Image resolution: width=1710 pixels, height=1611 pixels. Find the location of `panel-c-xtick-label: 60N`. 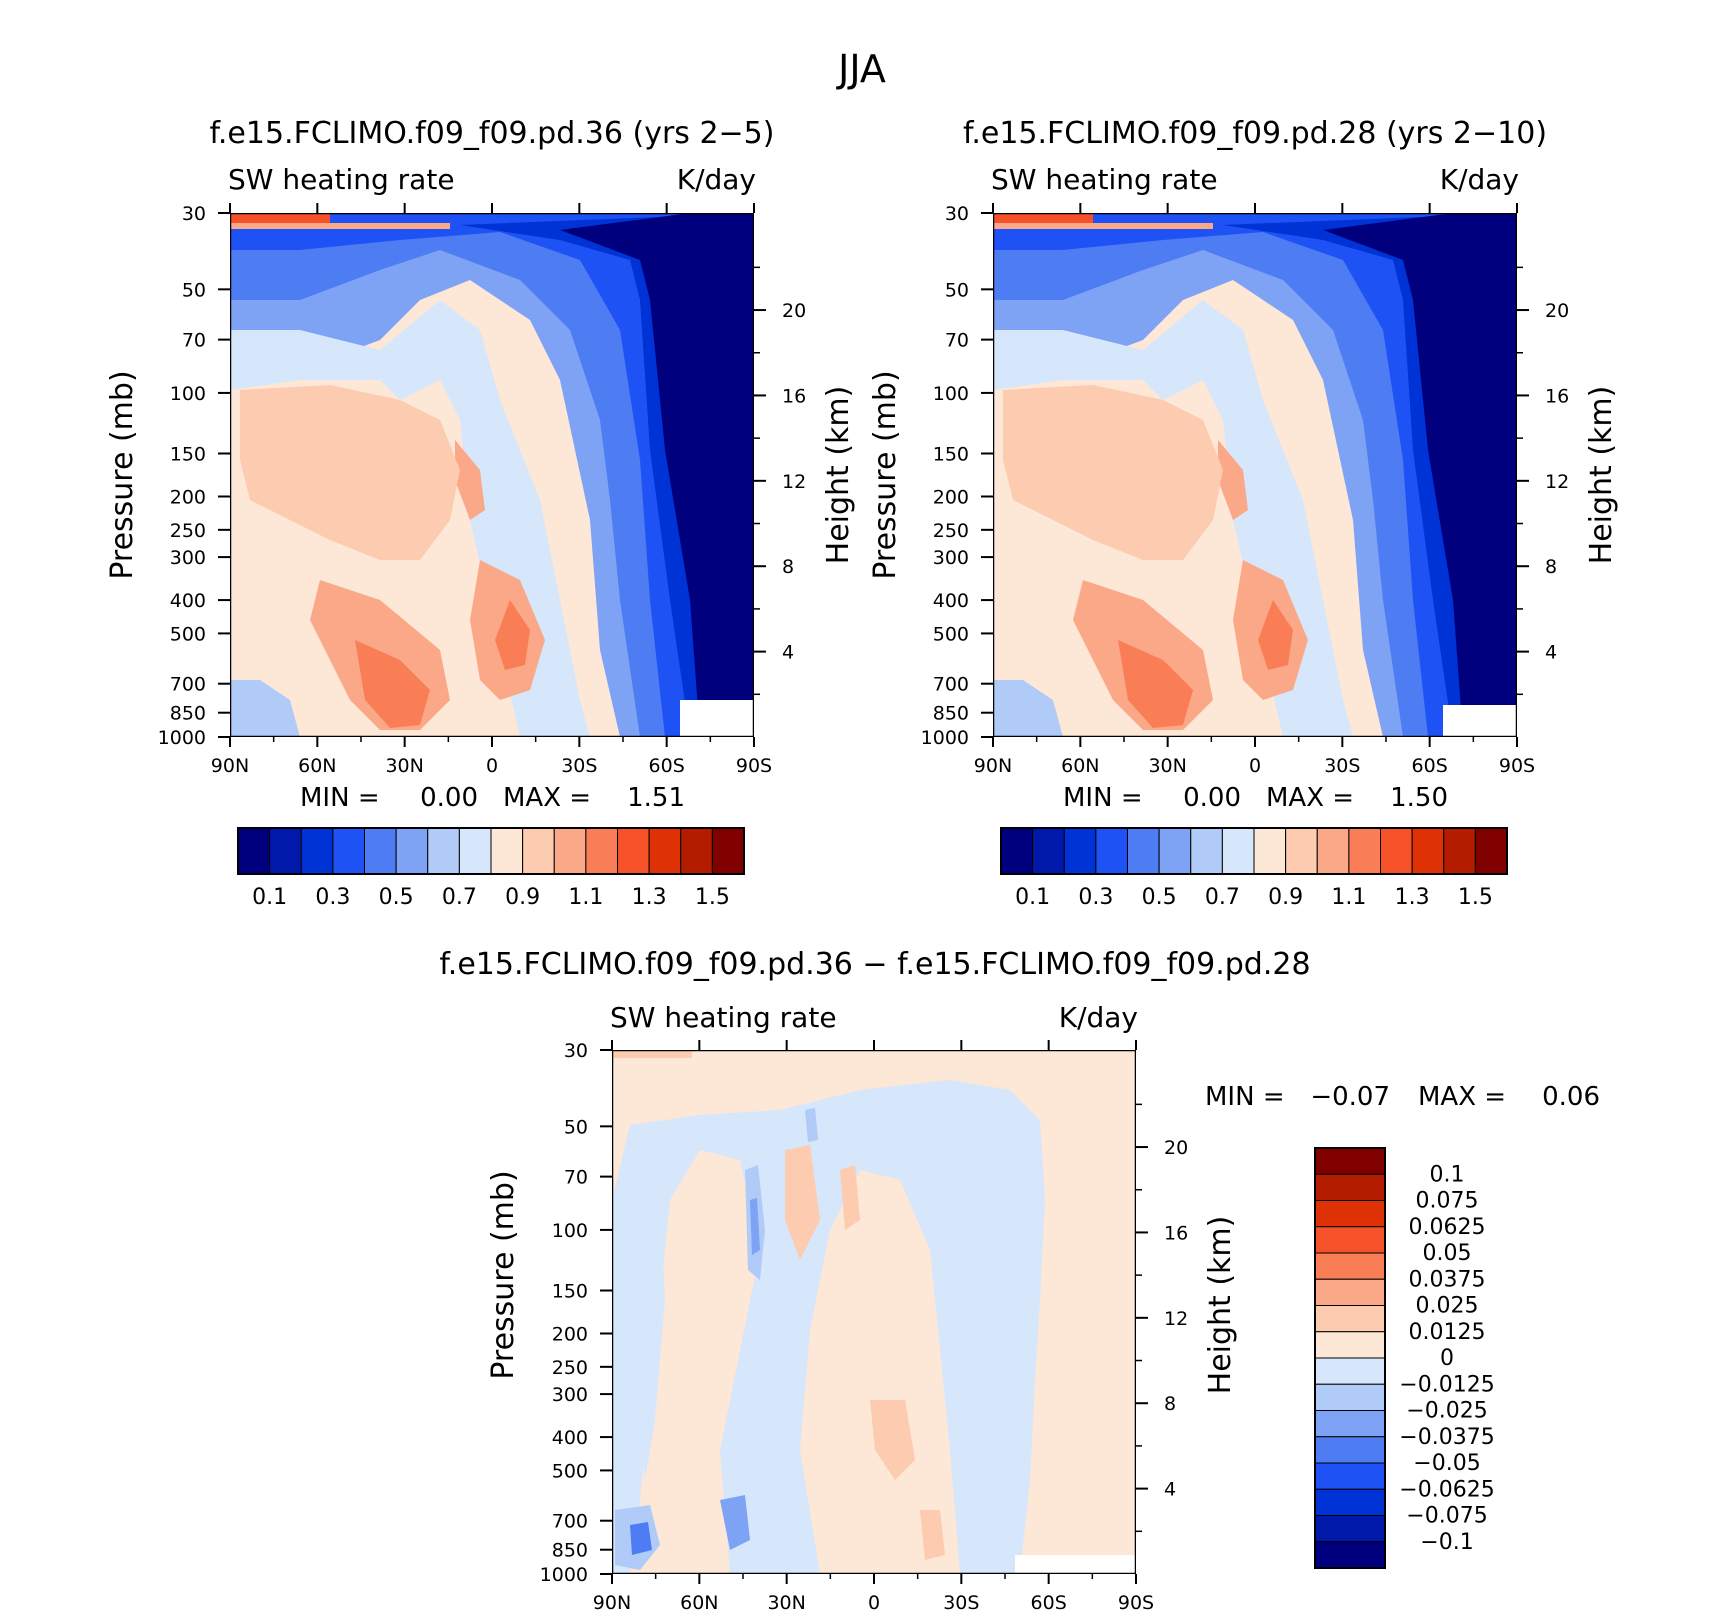

panel-c-xtick-label: 60N is located at coordinates (699, 1601).